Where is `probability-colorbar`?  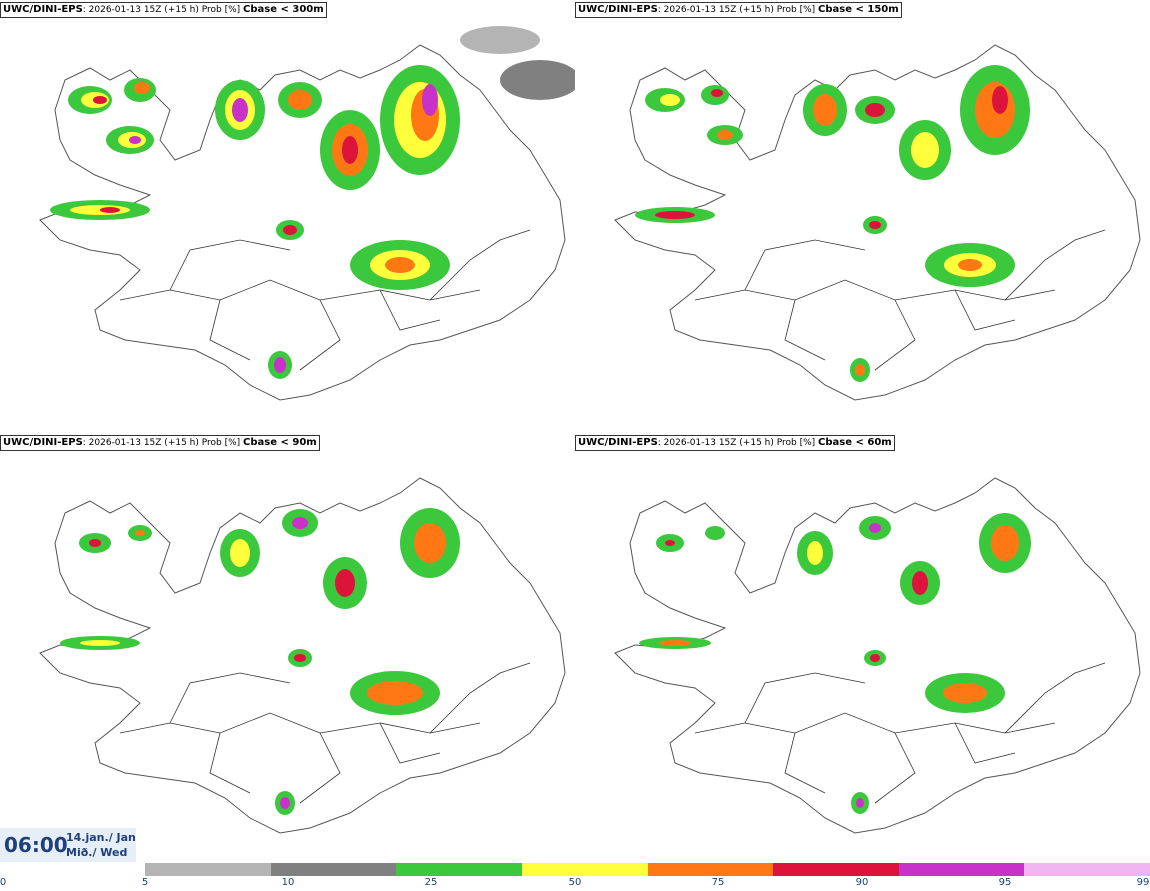 probability-colorbar is located at coordinates (647, 869).